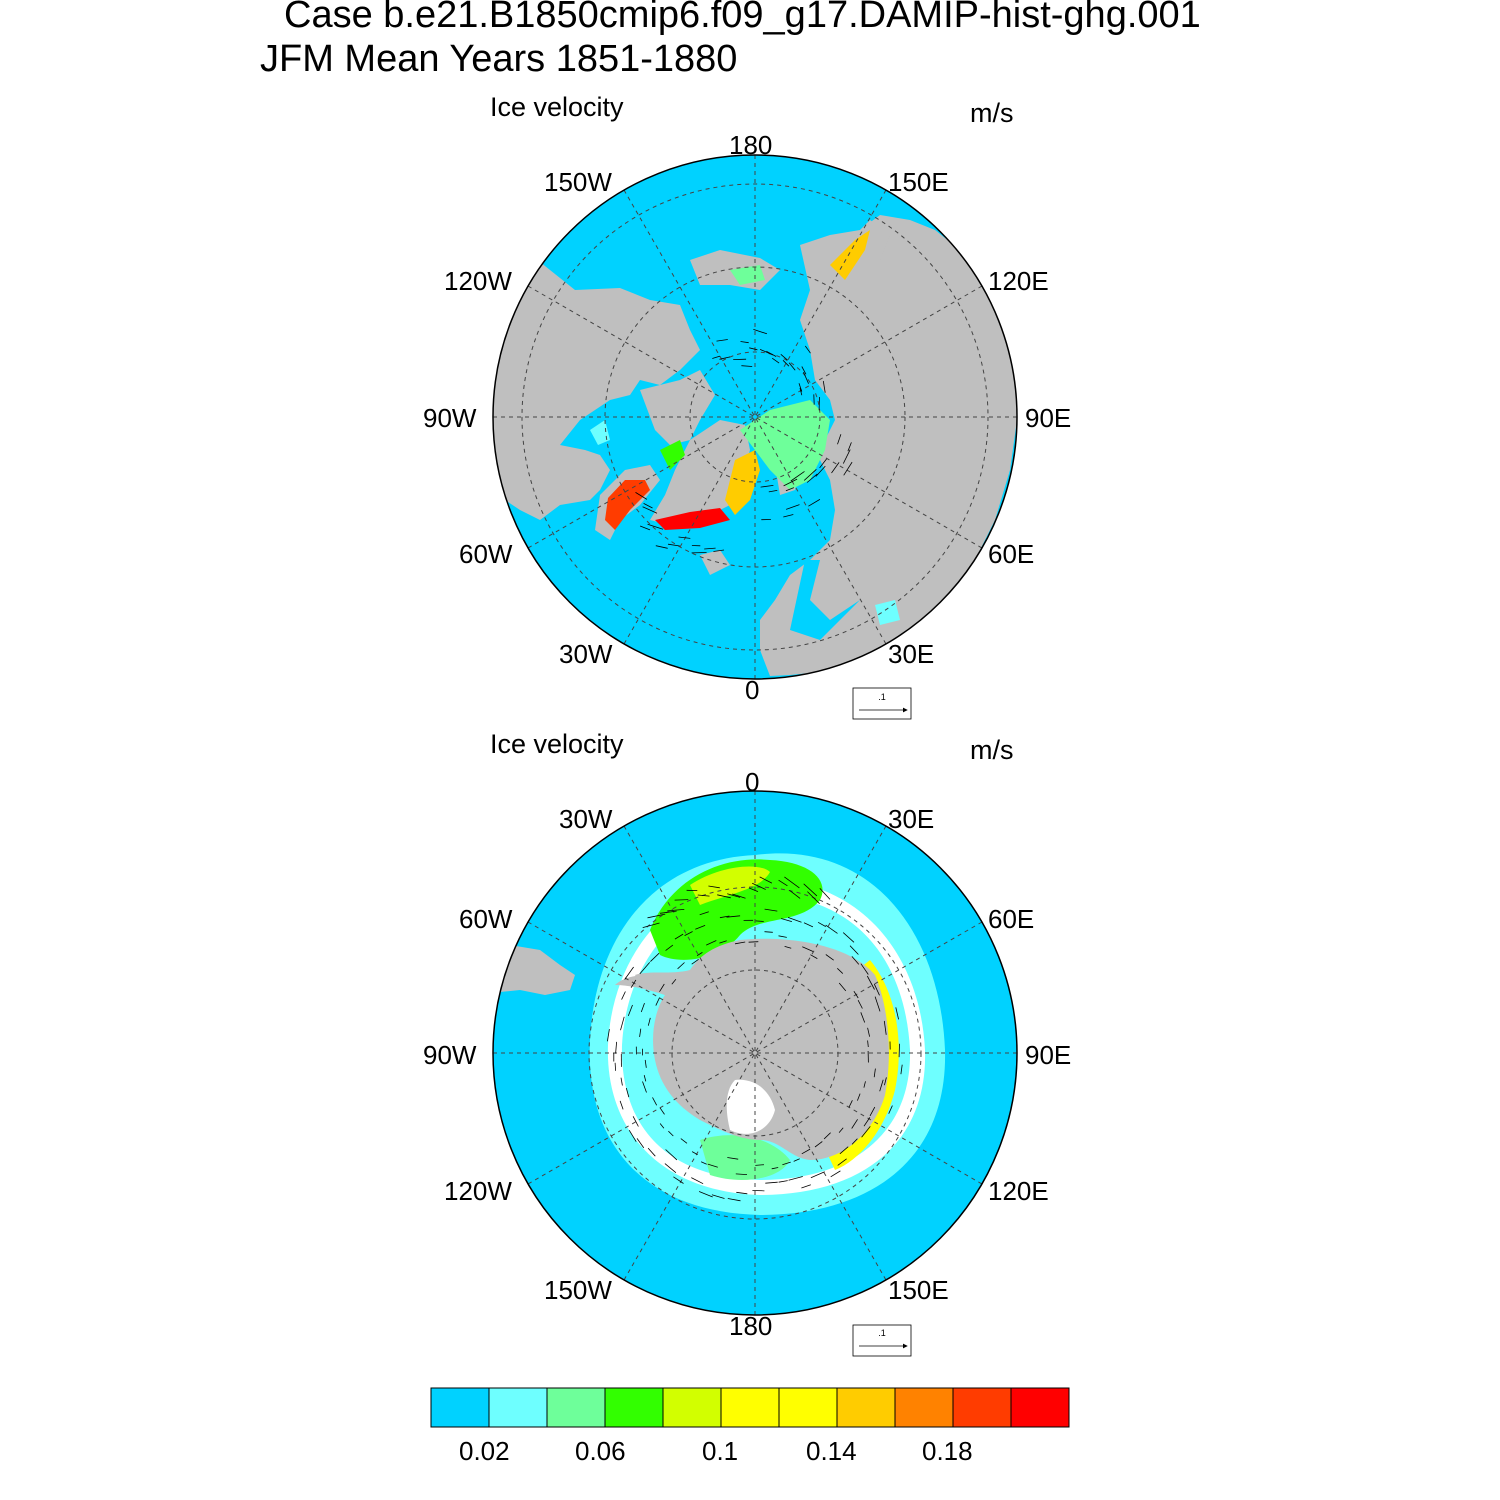  I want to click on figure-title-period: JFM Mean Years 1851-1880, so click(499, 59).